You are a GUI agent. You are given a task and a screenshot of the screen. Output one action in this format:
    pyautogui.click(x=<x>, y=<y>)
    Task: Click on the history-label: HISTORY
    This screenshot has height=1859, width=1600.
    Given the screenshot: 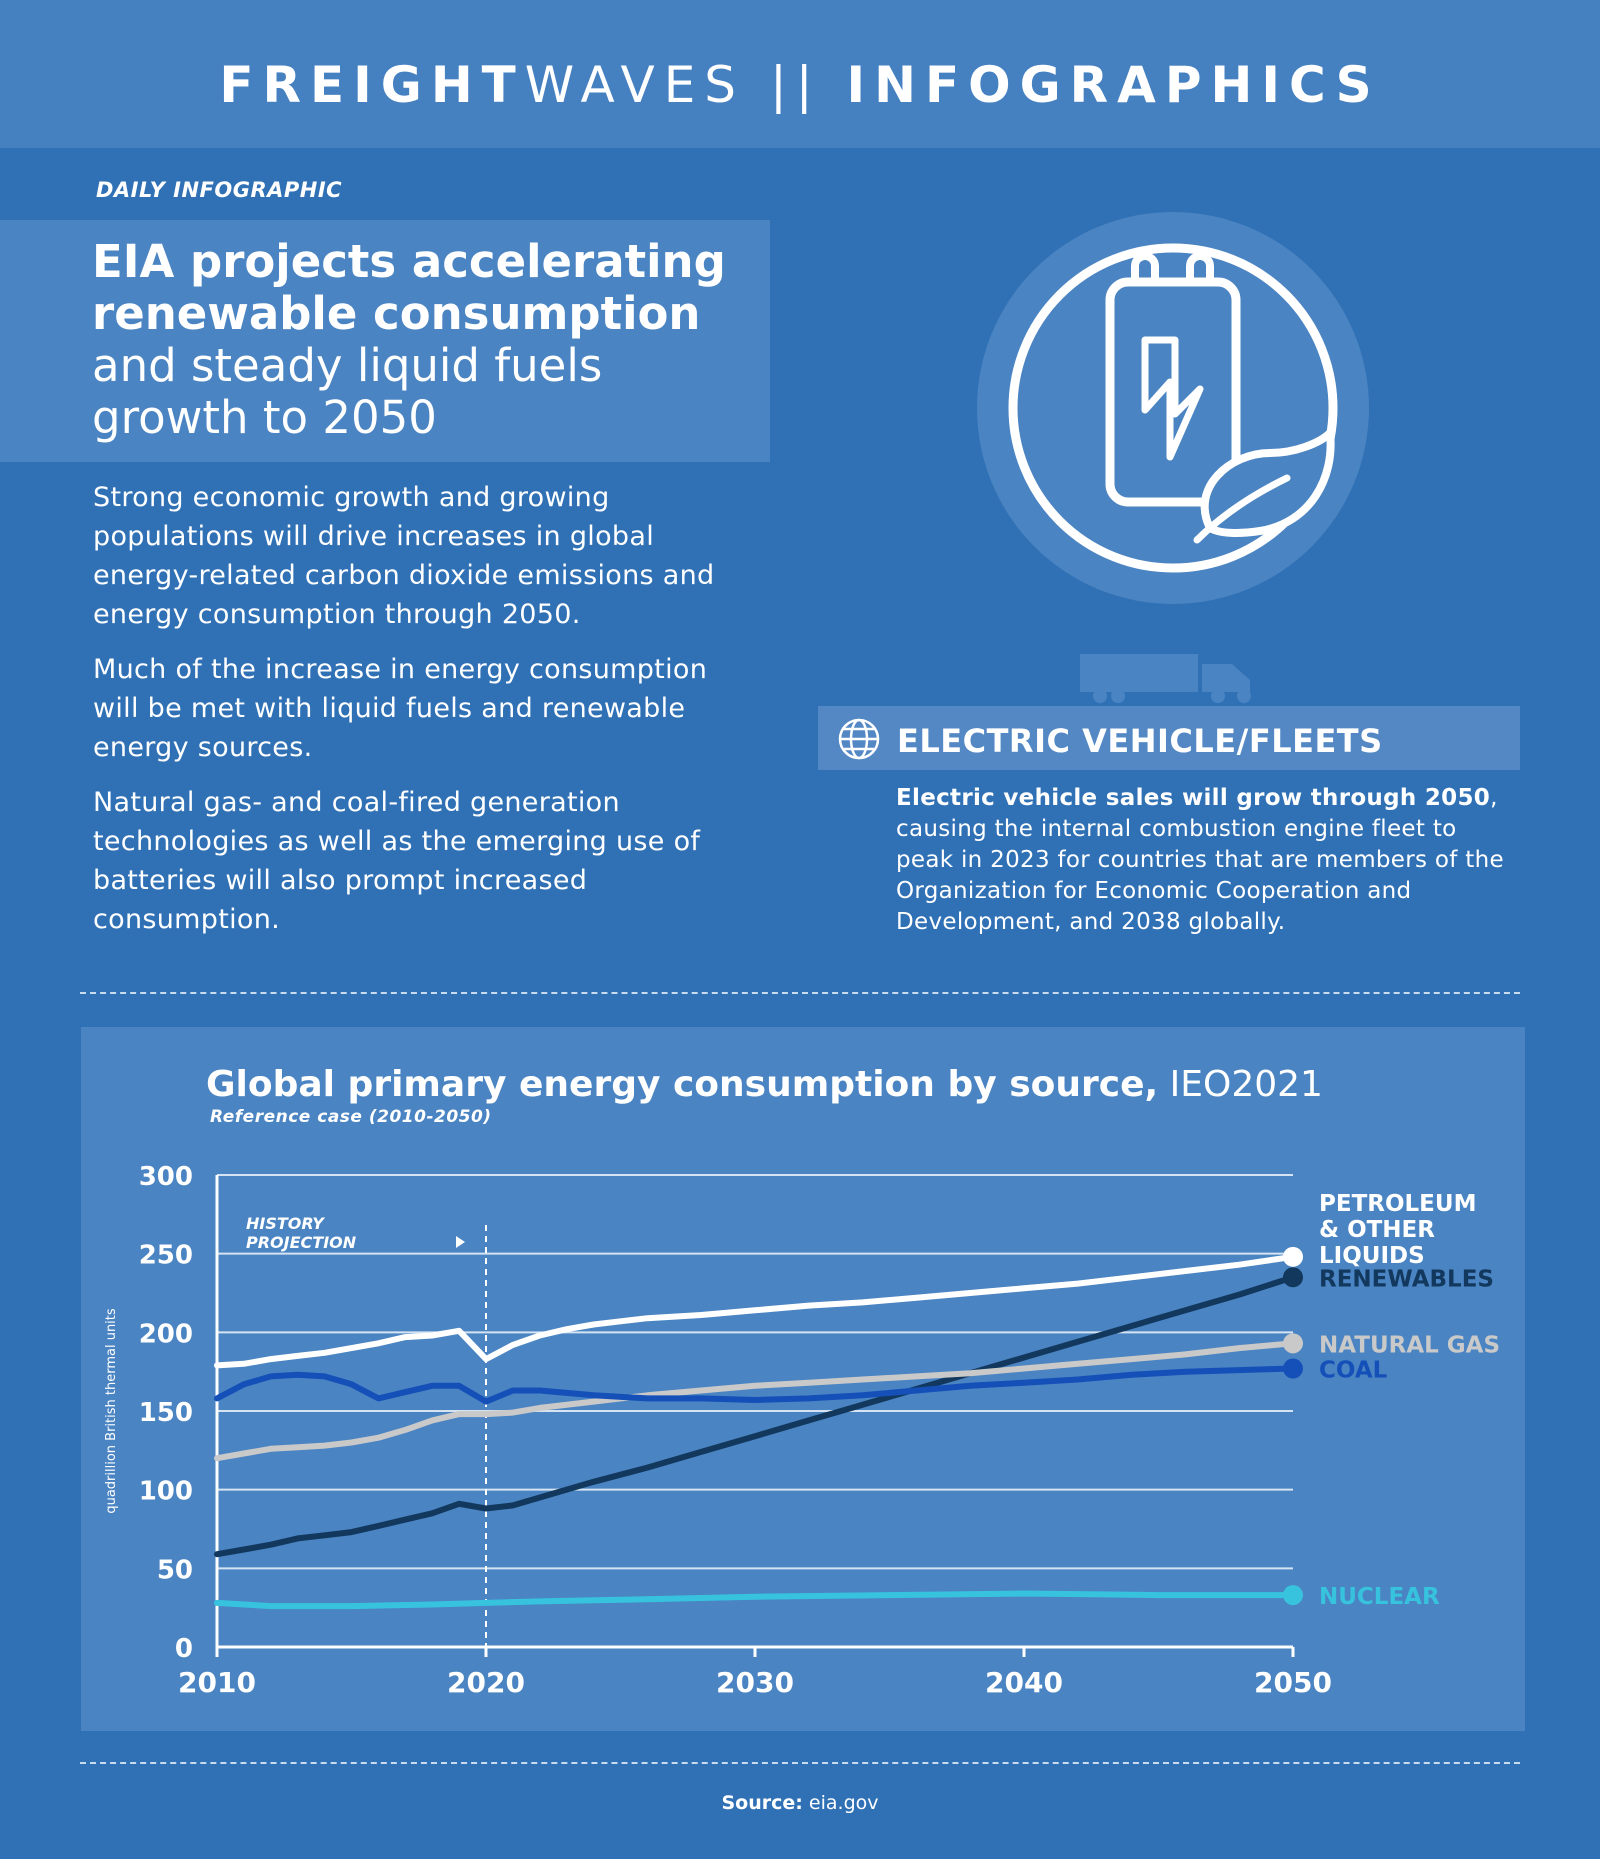 What is the action you would take?
    pyautogui.click(x=285, y=1223)
    